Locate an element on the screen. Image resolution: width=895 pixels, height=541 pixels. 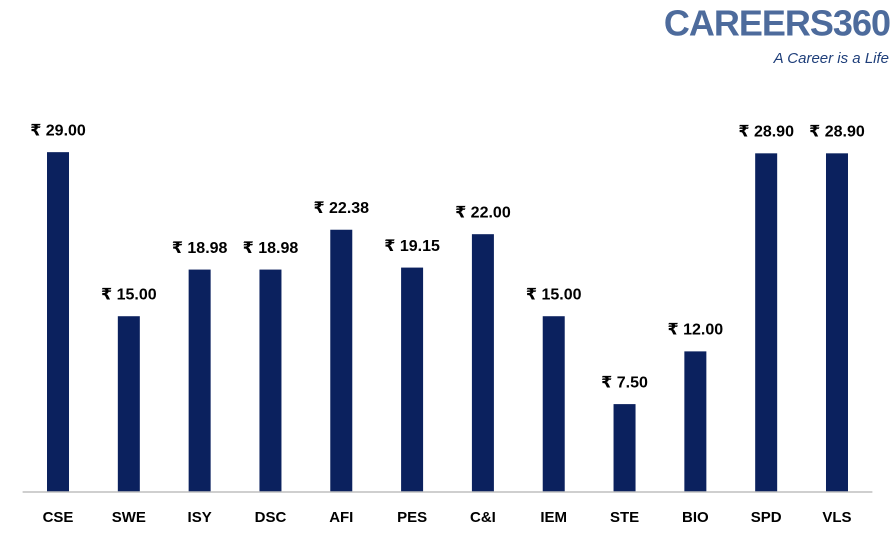
x-tick-label: ISY is located at coordinates (200, 517).